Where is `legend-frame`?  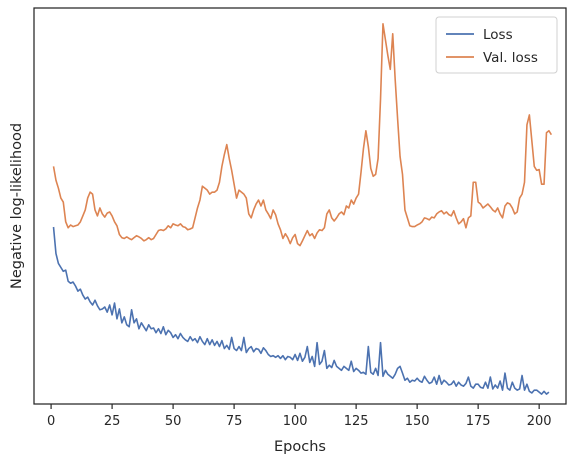
legend-frame is located at coordinates (496, 45).